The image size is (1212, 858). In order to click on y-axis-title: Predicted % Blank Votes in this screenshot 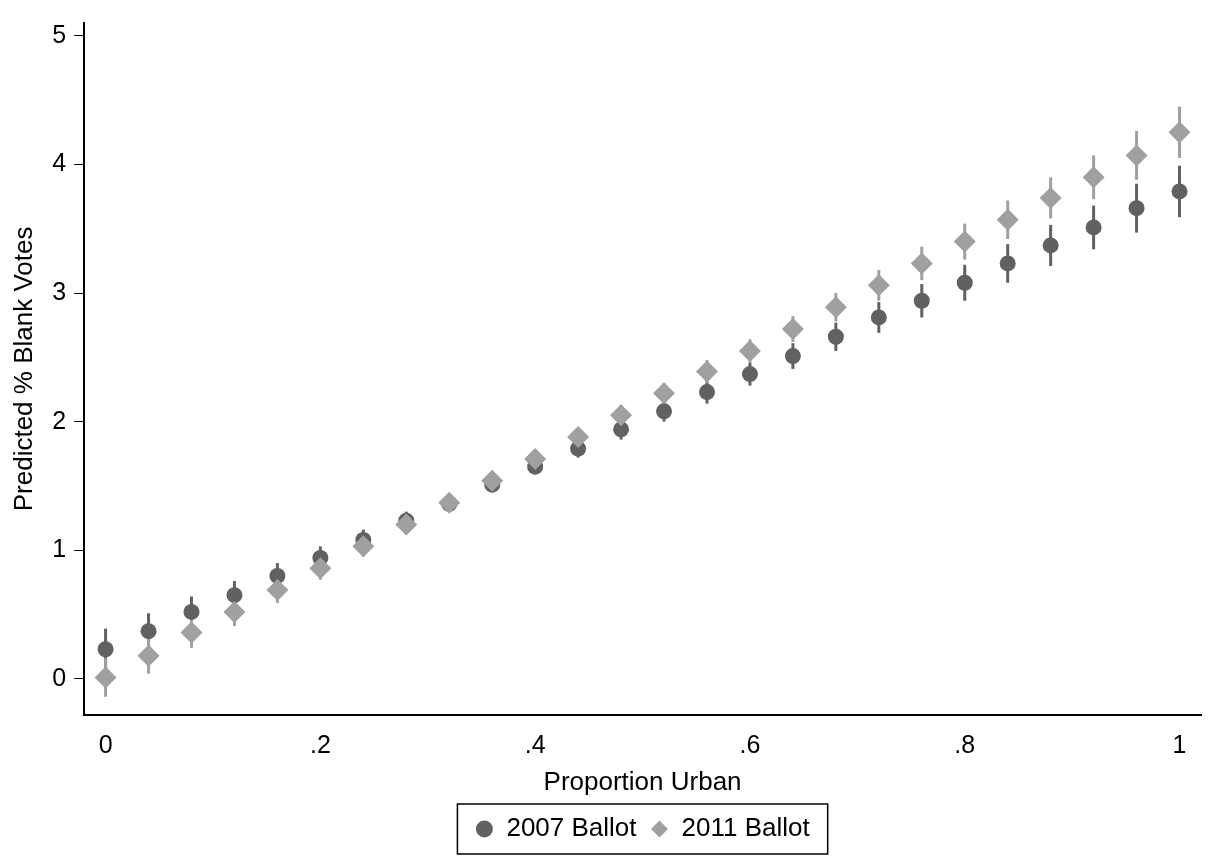, I will do `click(22, 369)`.